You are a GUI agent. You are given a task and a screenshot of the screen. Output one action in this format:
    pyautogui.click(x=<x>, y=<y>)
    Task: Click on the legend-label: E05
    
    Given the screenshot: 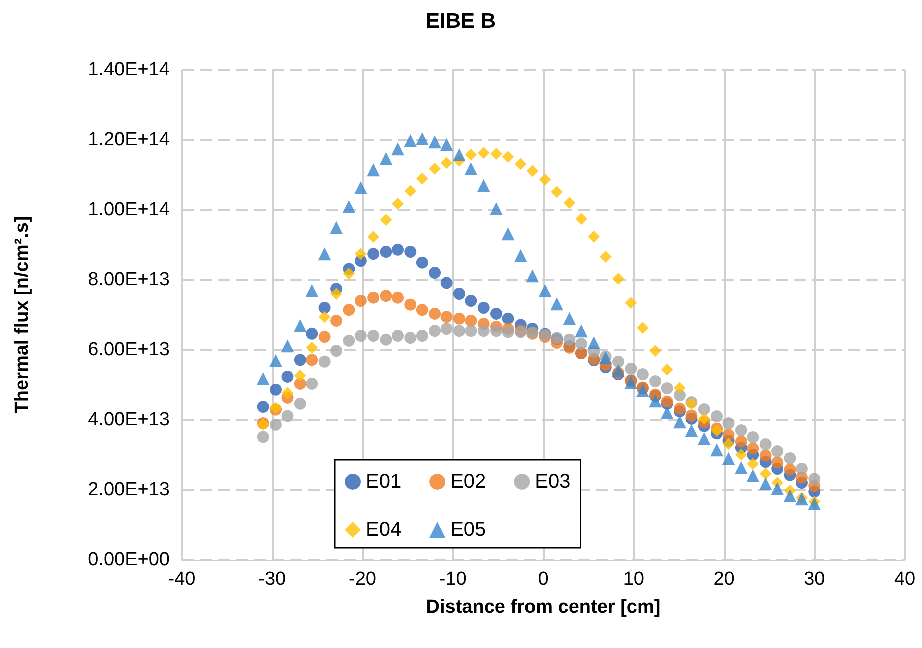 What is the action you would take?
    pyautogui.click(x=468, y=530)
    